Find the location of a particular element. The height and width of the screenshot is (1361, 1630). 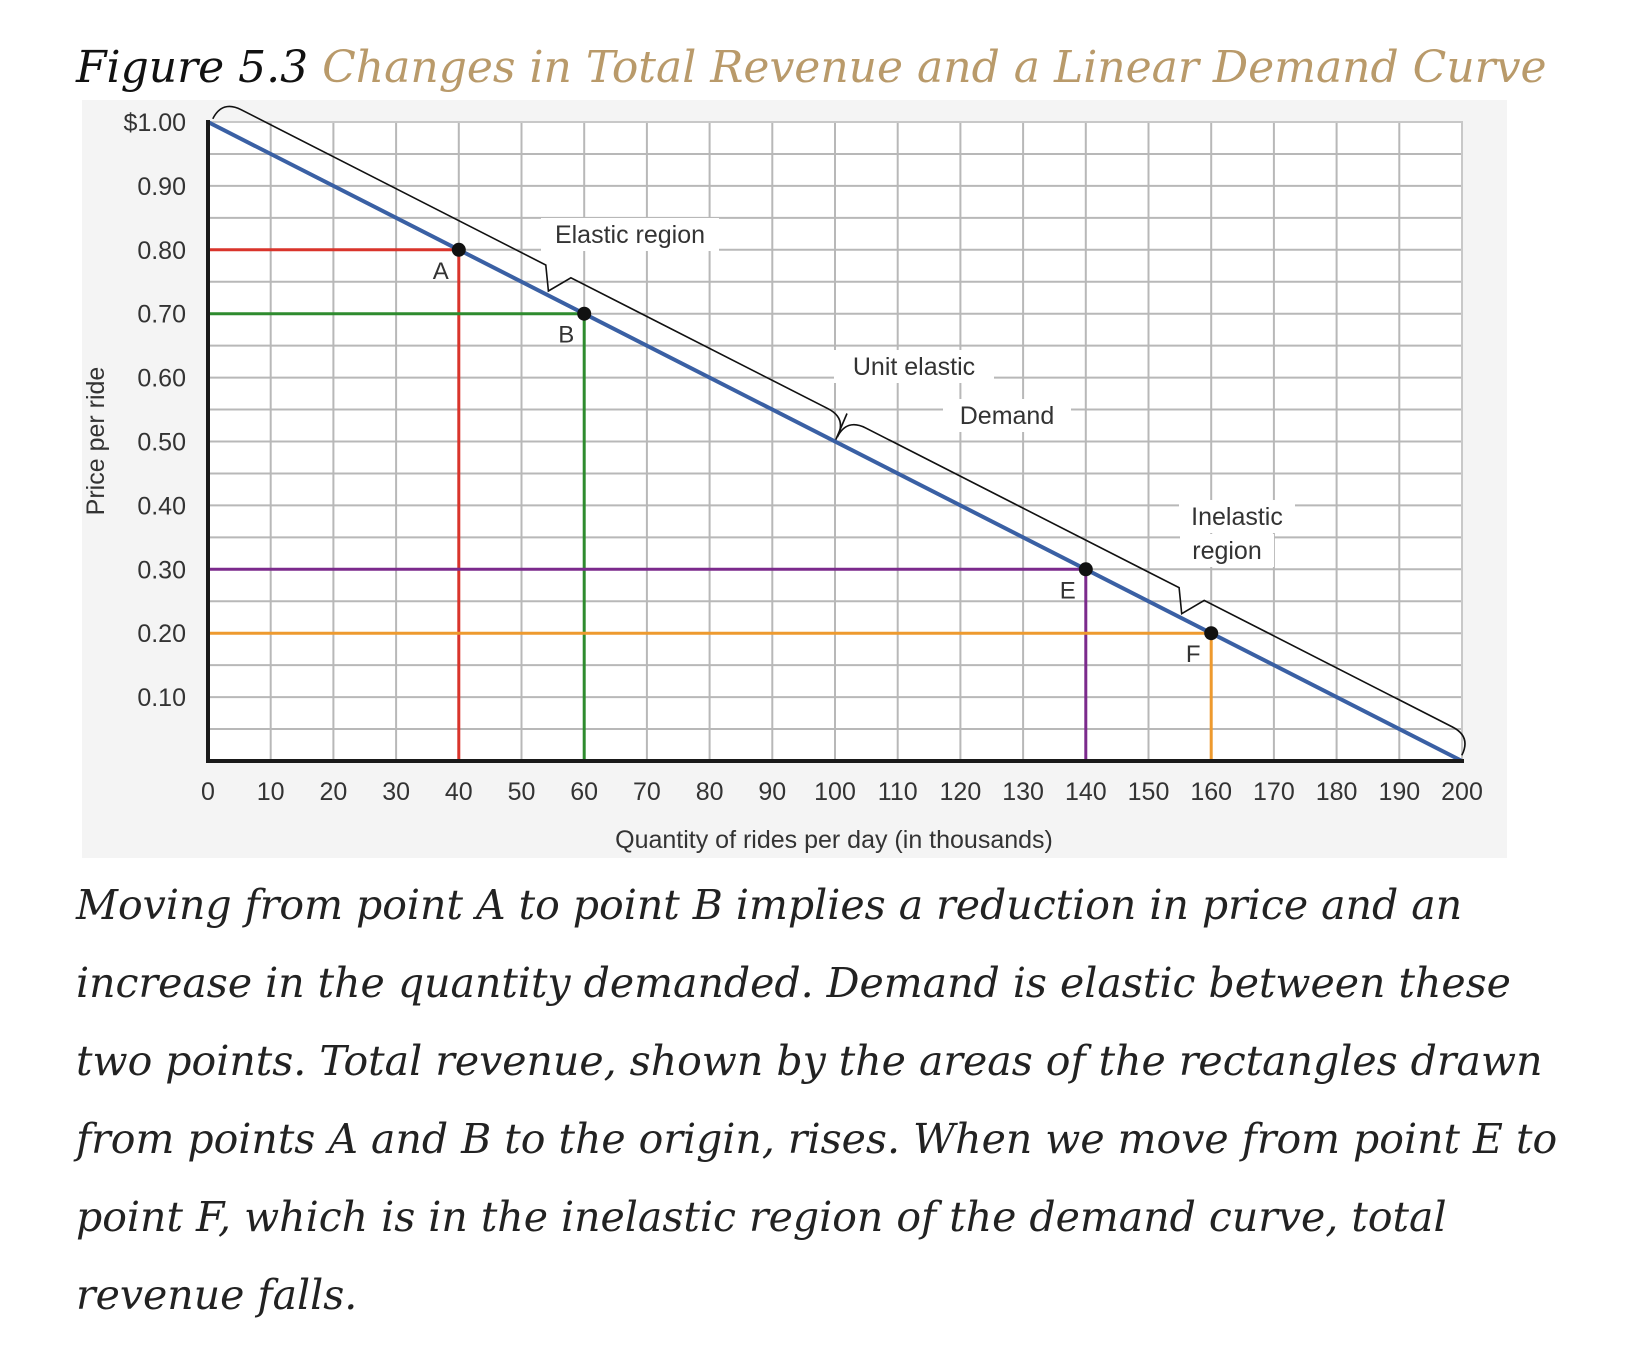

x-tick-label: 0 is located at coordinates (208, 792).